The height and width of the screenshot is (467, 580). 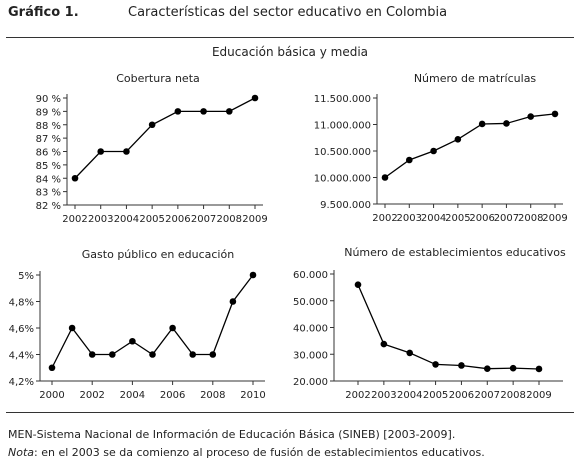 I want to click on y-tick-label: 86 %, so click(x=48, y=153).